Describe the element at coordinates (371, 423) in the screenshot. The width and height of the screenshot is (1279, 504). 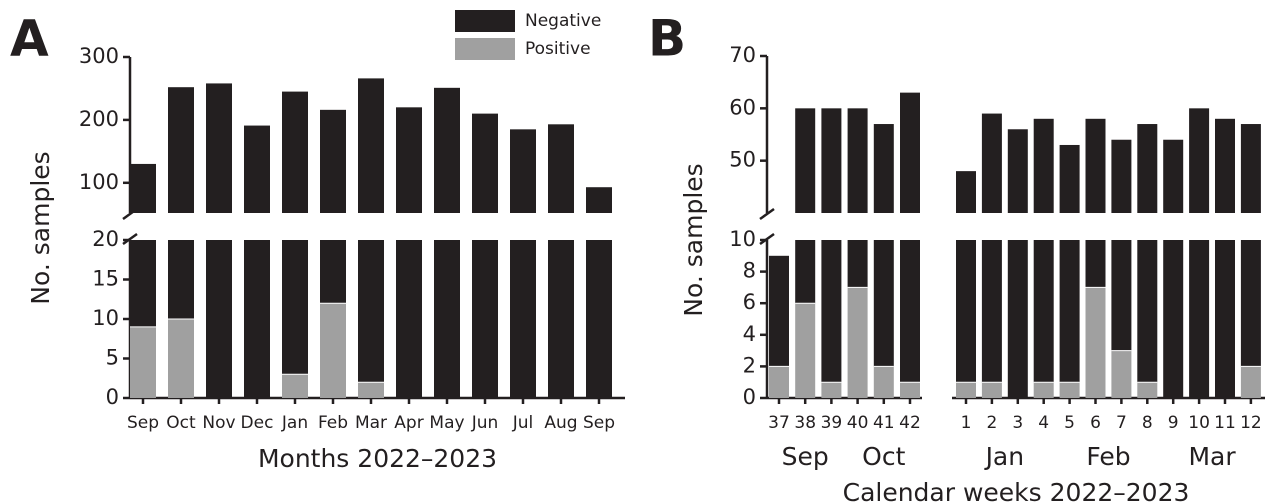
I see `x-tick-label: Mar` at that location.